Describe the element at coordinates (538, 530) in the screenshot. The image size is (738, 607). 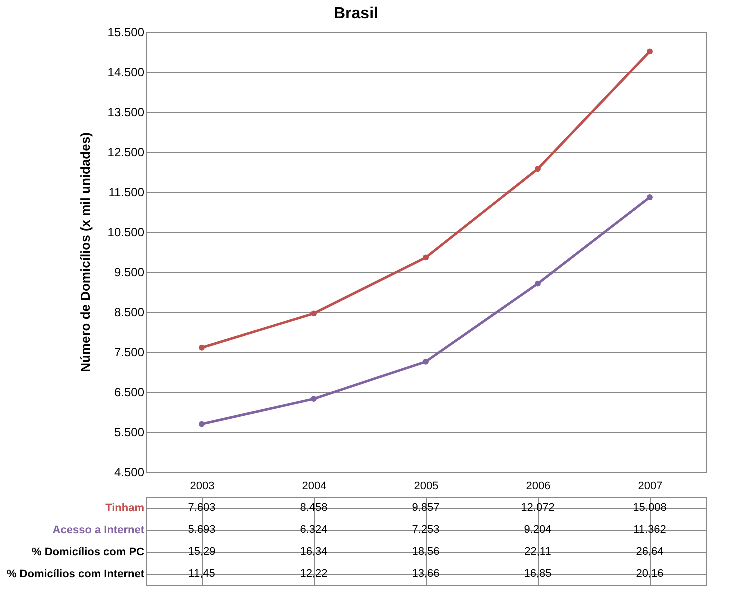
I see `data-label: 9.204` at that location.